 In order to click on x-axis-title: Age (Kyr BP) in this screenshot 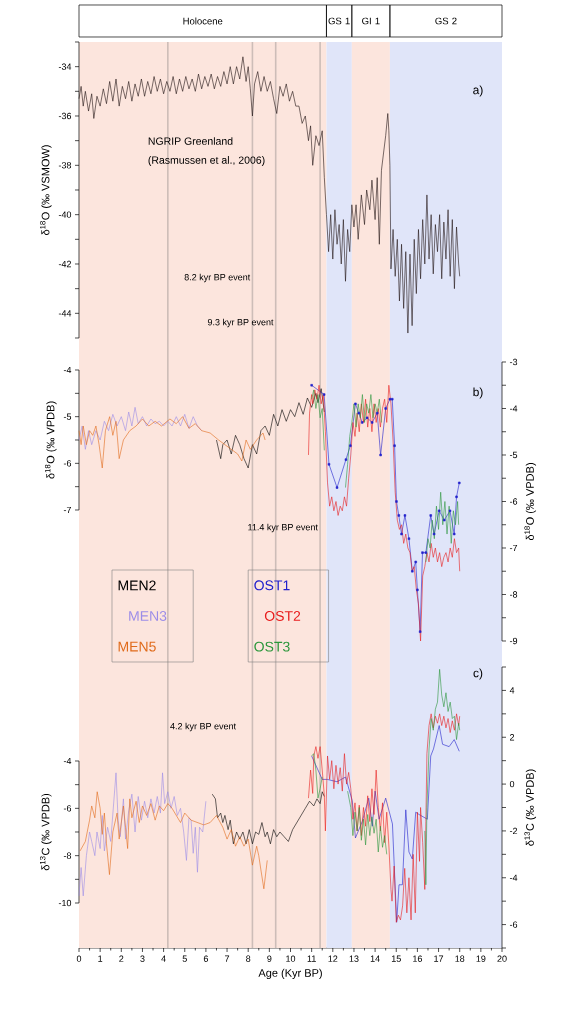, I will do `click(290, 974)`.